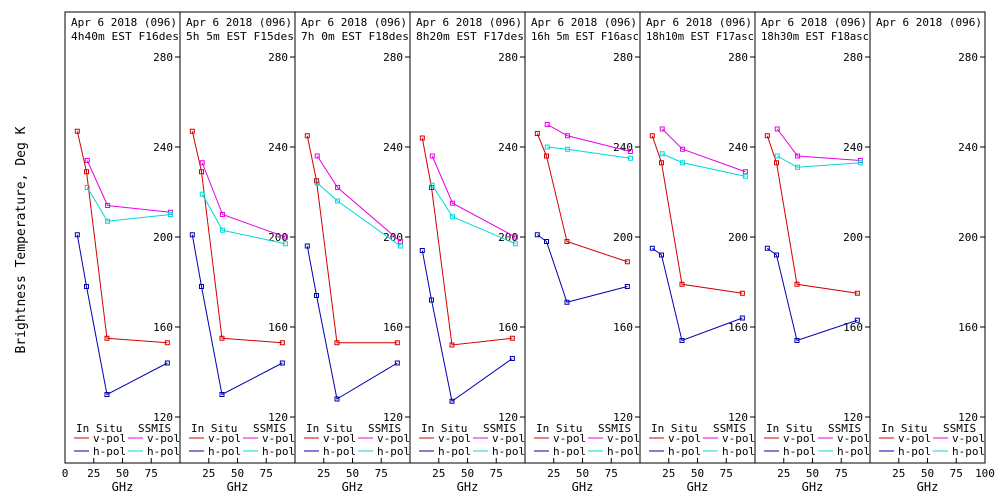 The height and width of the screenshot is (500, 1000). What do you see at coordinates (614, 428) in the screenshot?
I see `legend-ssmis-heading: SSMIS` at bounding box center [614, 428].